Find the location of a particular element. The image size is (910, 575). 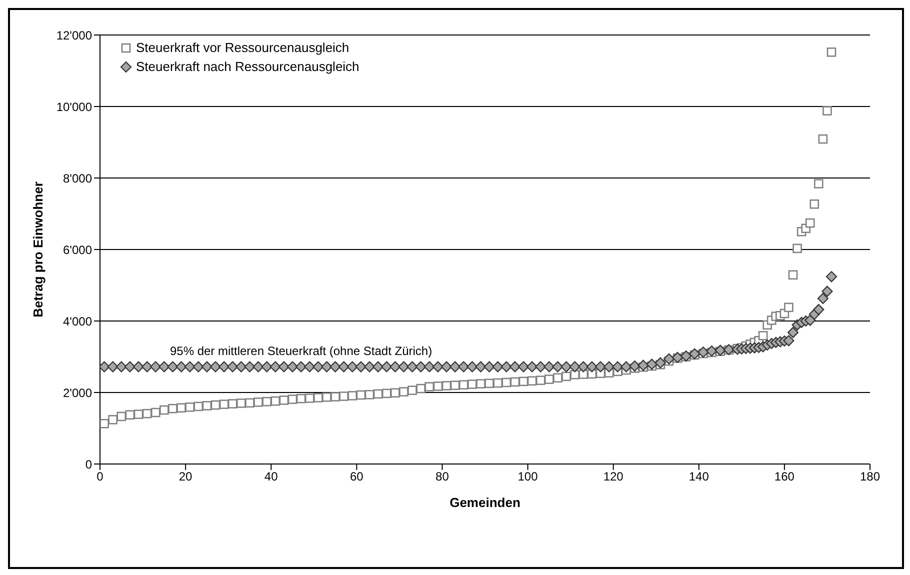

y-axis-title: Betrag pro Einwohner is located at coordinates (38, 250).